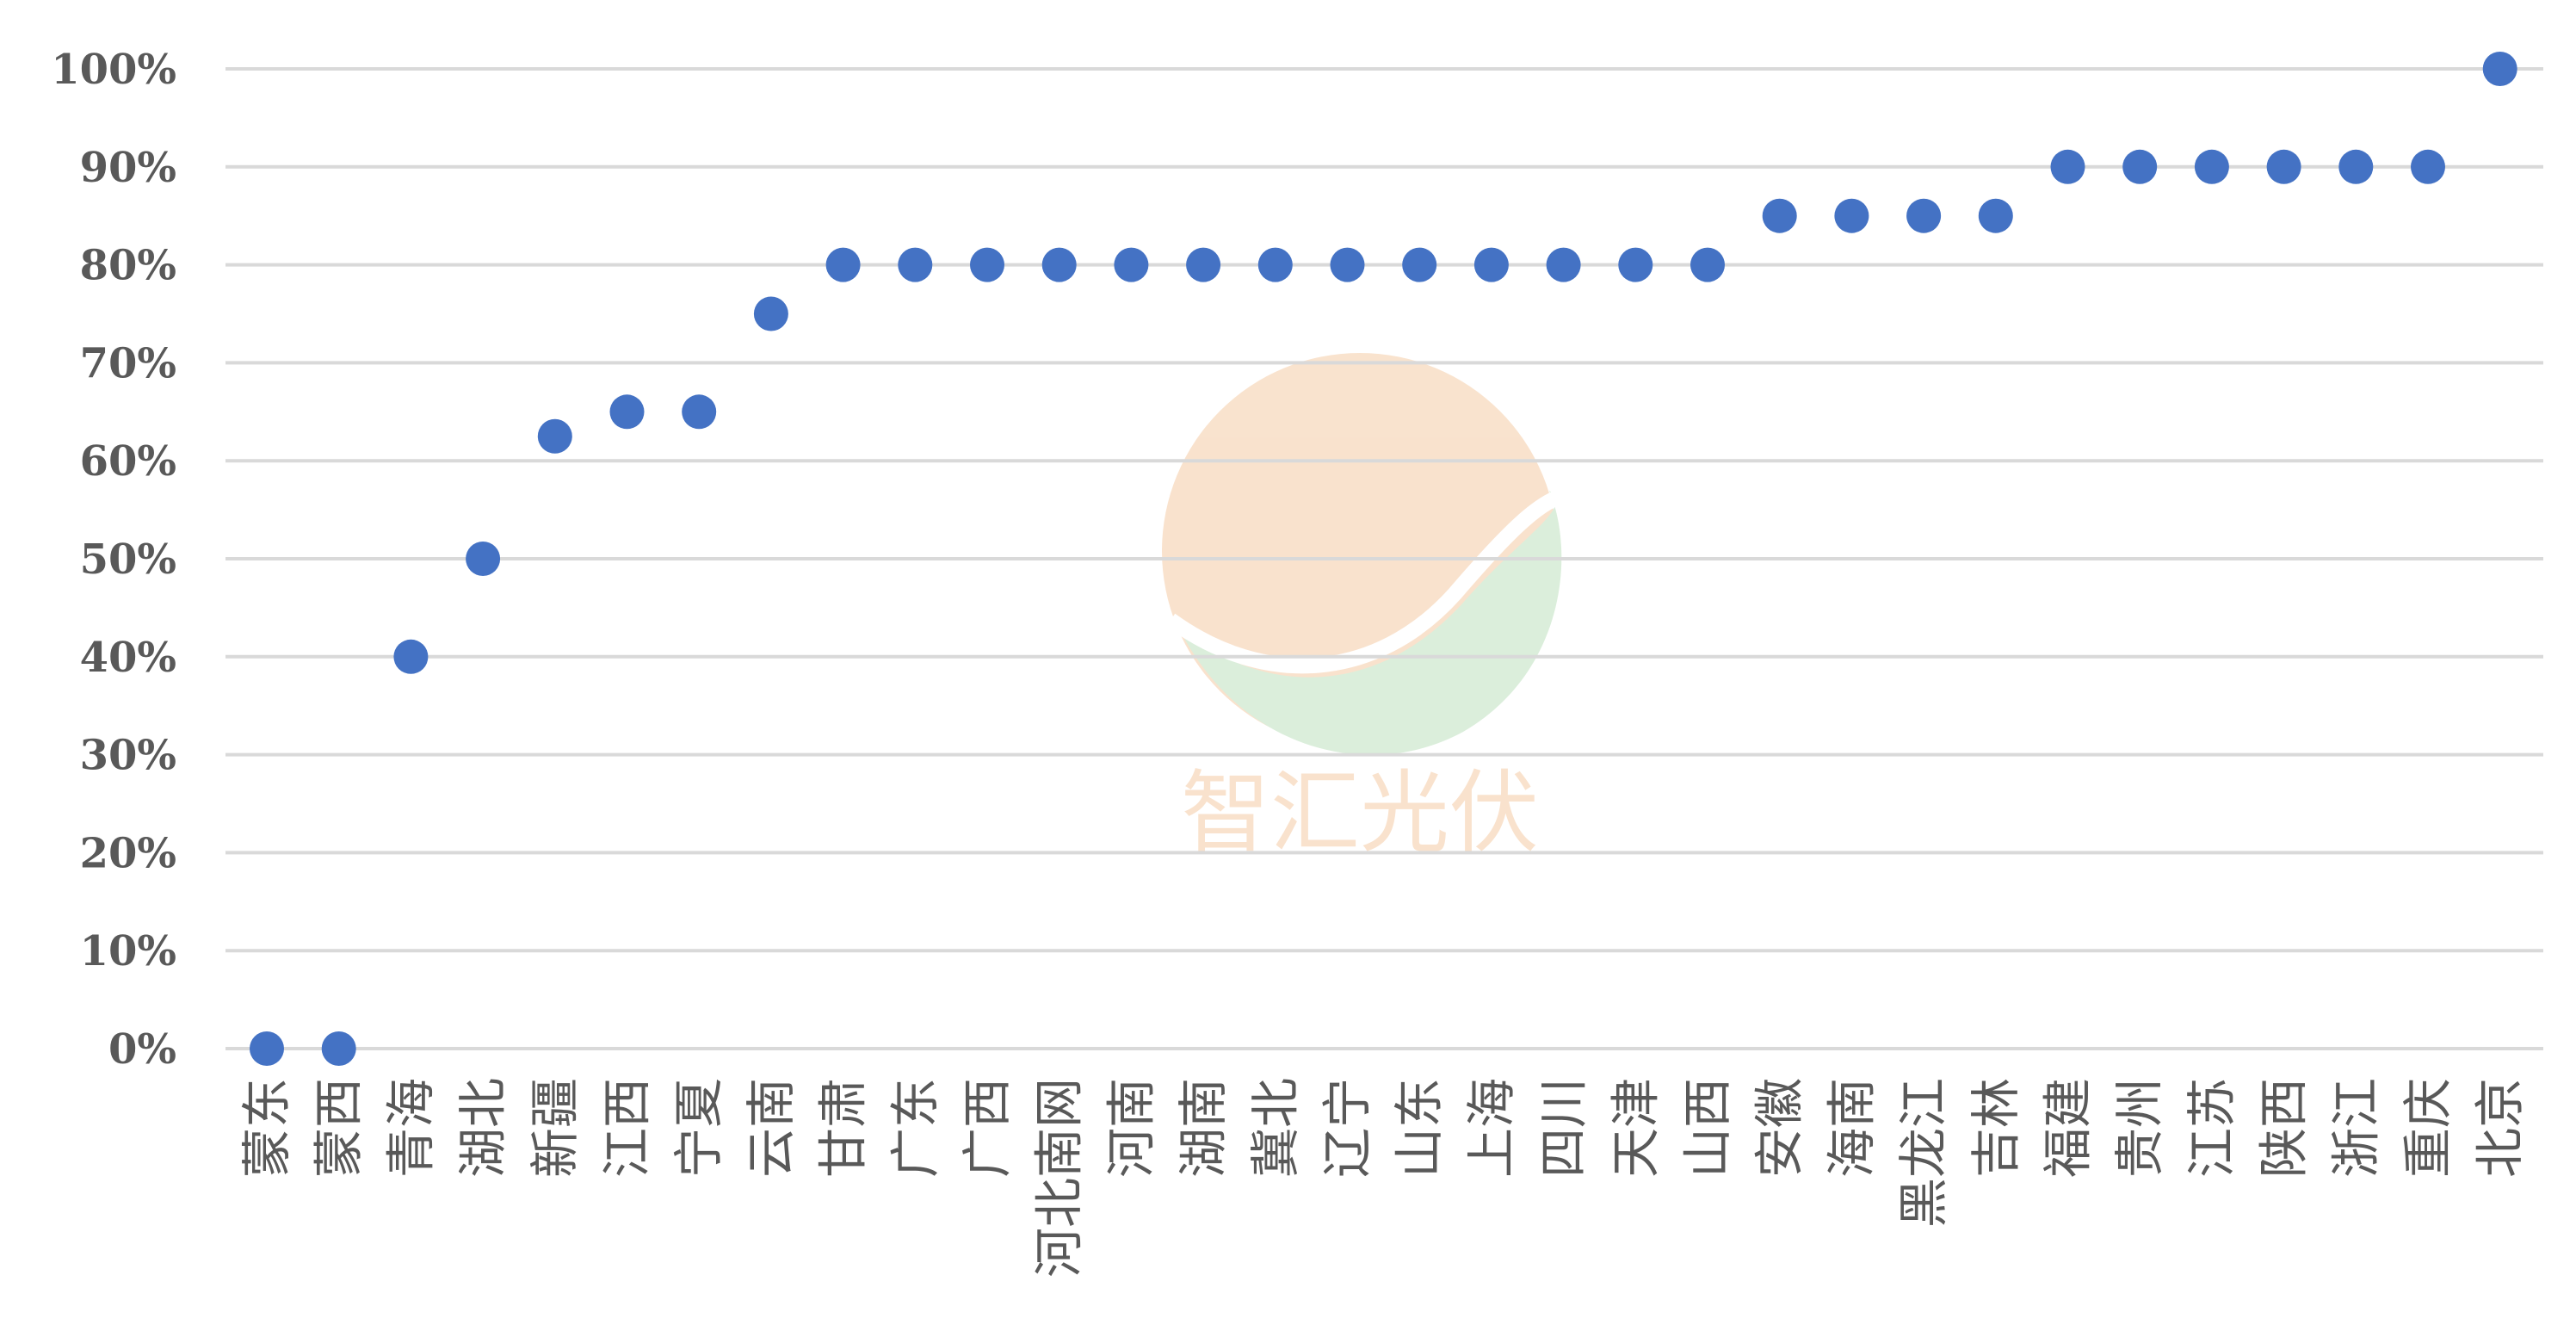 This screenshot has width=2576, height=1331. Describe the element at coordinates (1131, 1128) in the screenshot. I see `x-tick-label: 河南` at that location.